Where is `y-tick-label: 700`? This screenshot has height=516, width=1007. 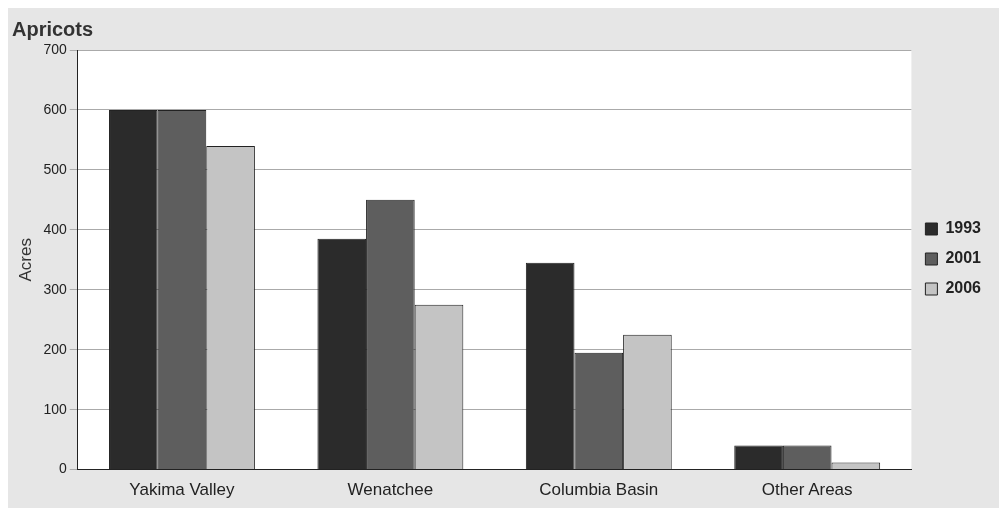 y-tick-label: 700 is located at coordinates (55, 48).